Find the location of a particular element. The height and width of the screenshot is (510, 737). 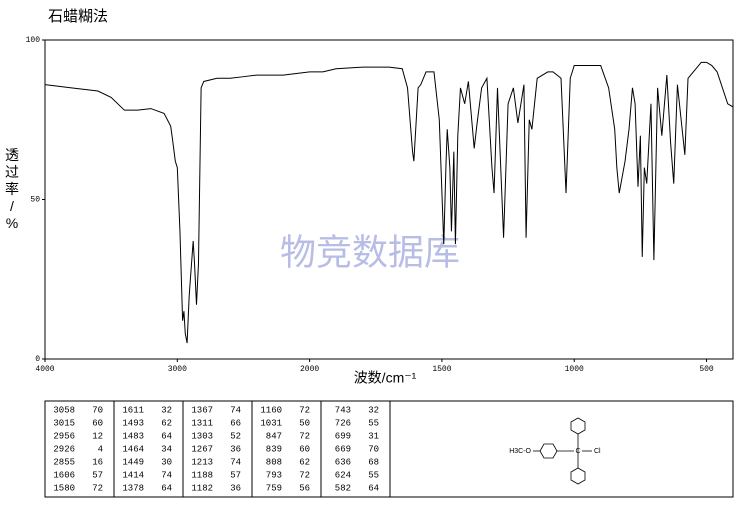

peak-wavenumber: 847 is located at coordinates (274, 436).